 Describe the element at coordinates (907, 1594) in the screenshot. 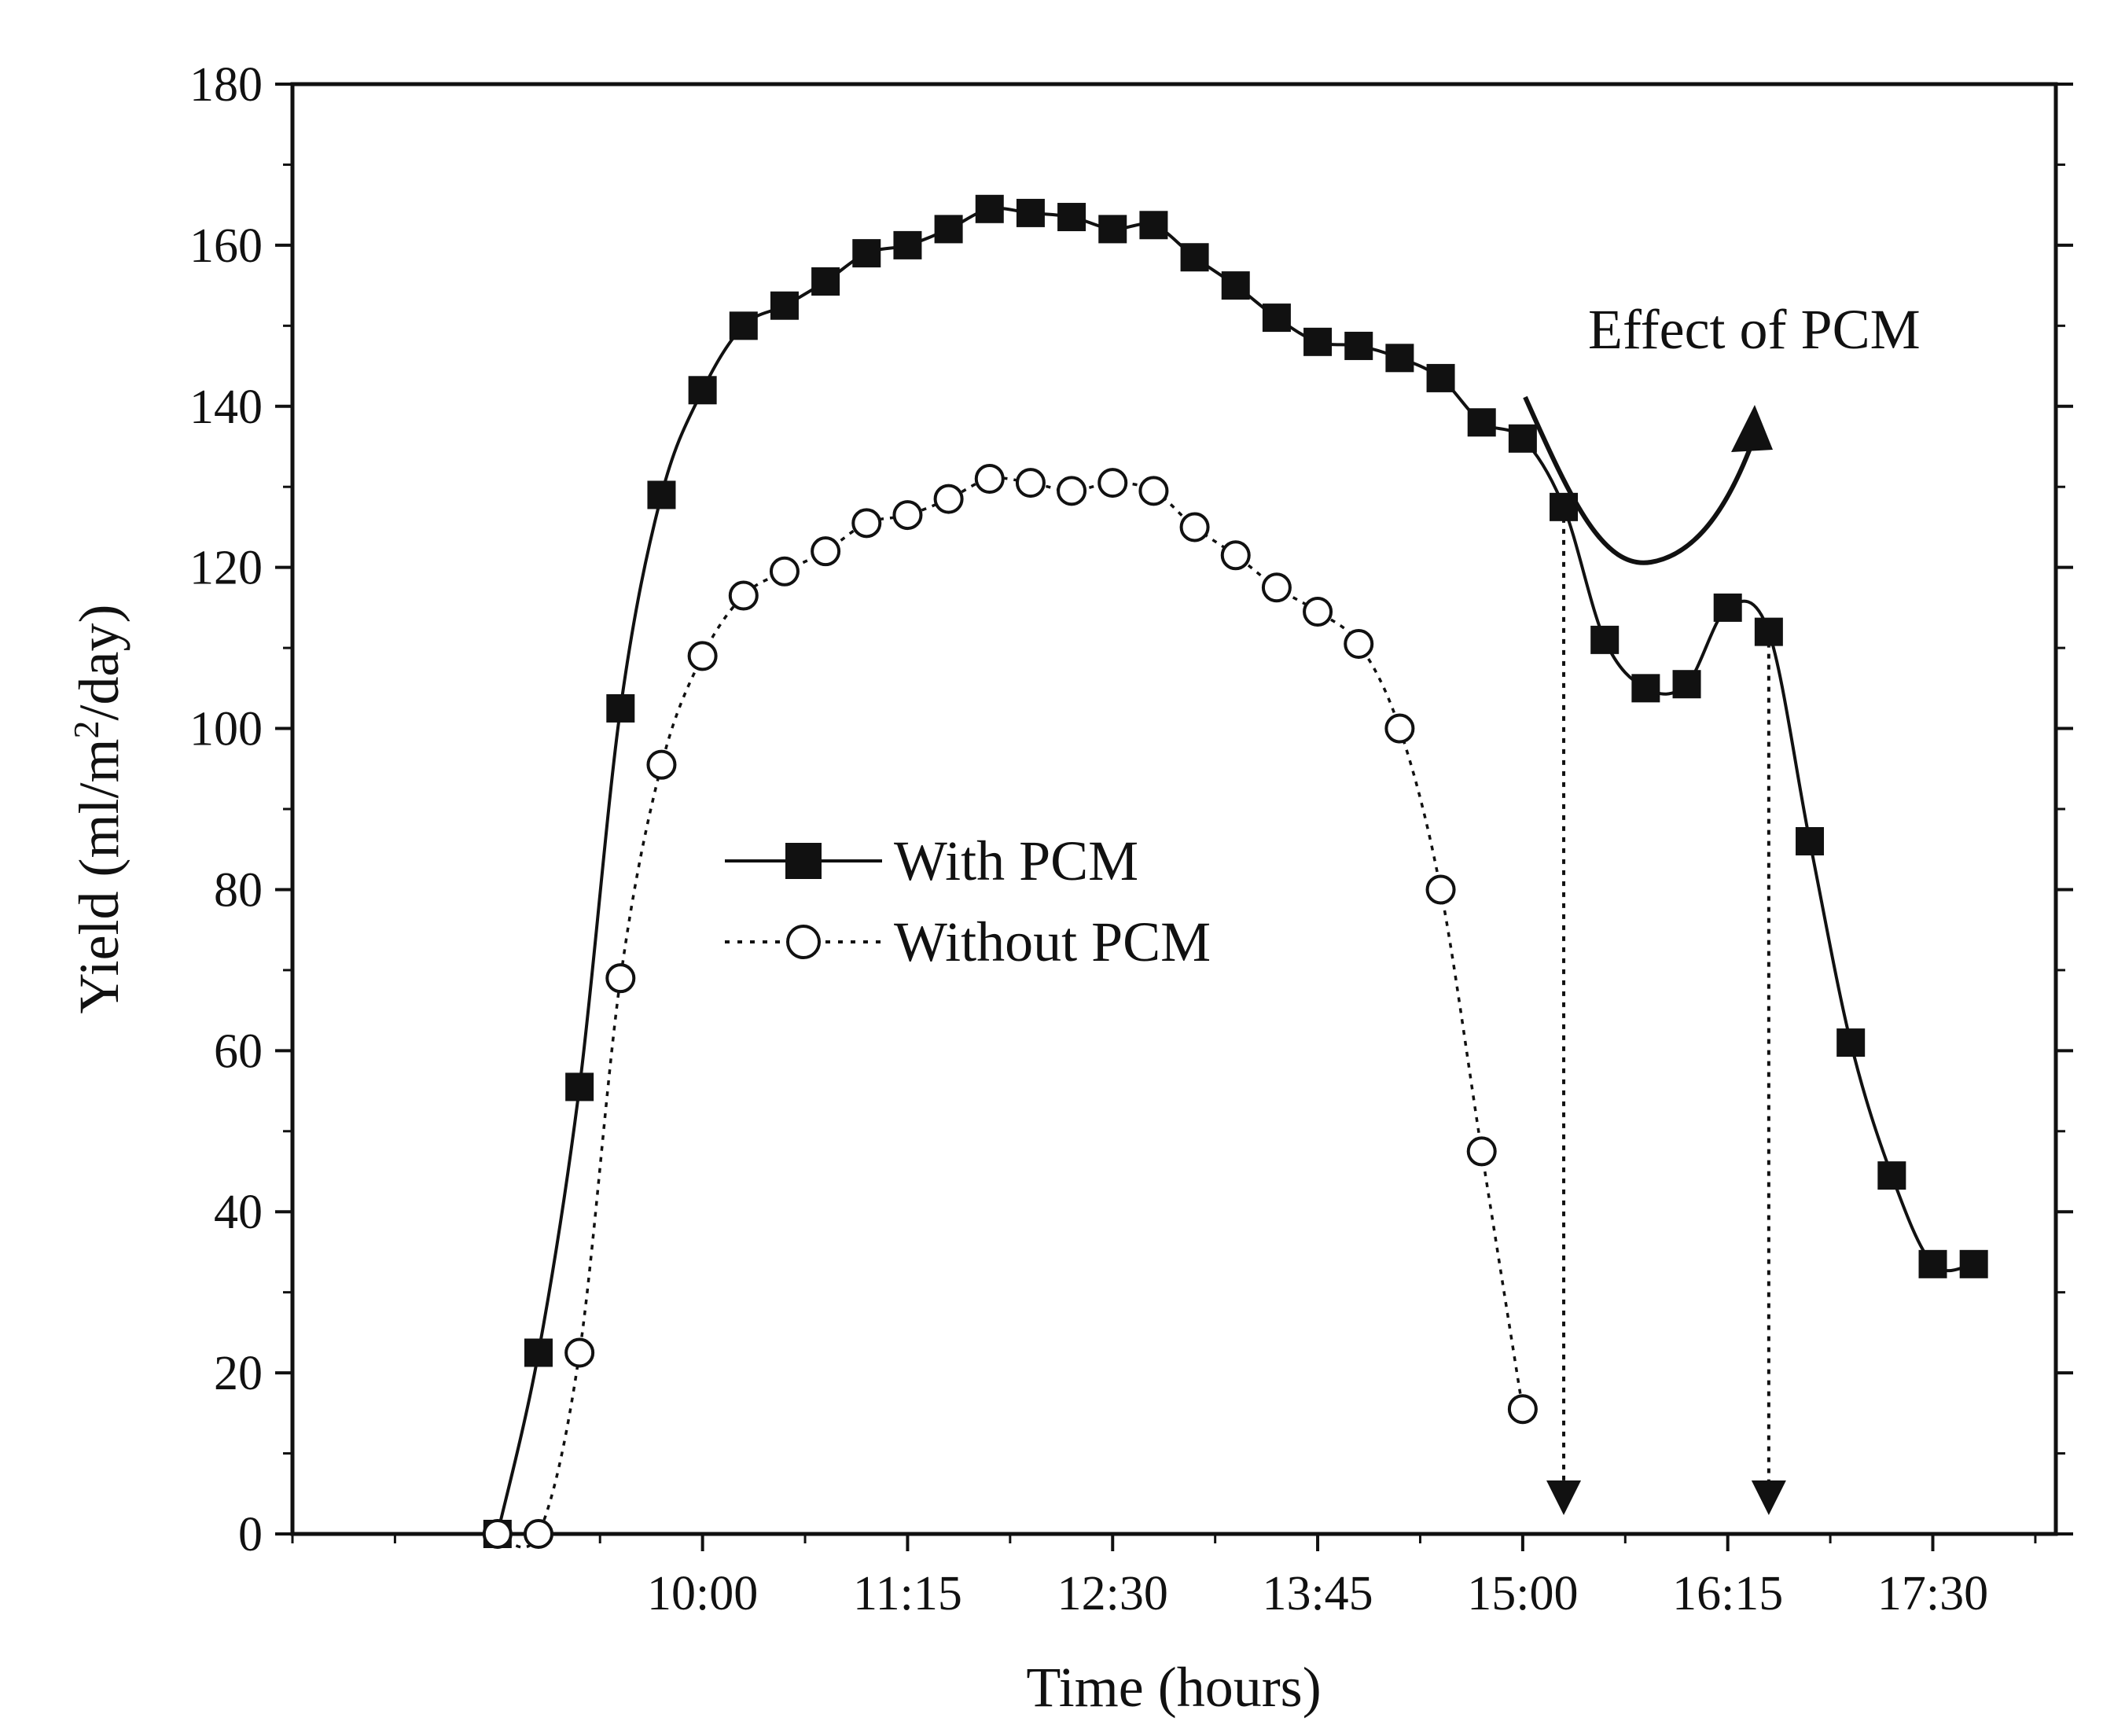

I see `x-tick-label: 11:15` at that location.